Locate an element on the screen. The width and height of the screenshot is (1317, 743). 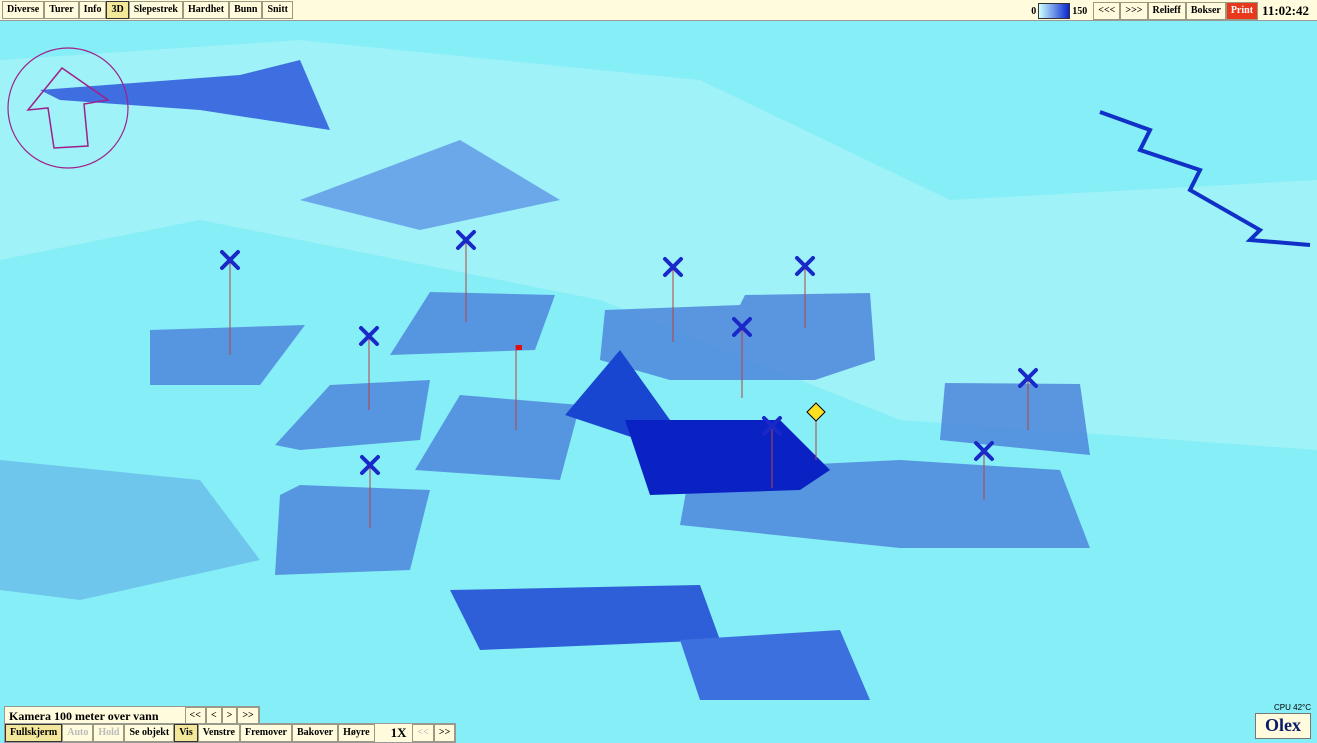
button: Info is located at coordinates (92, 10).